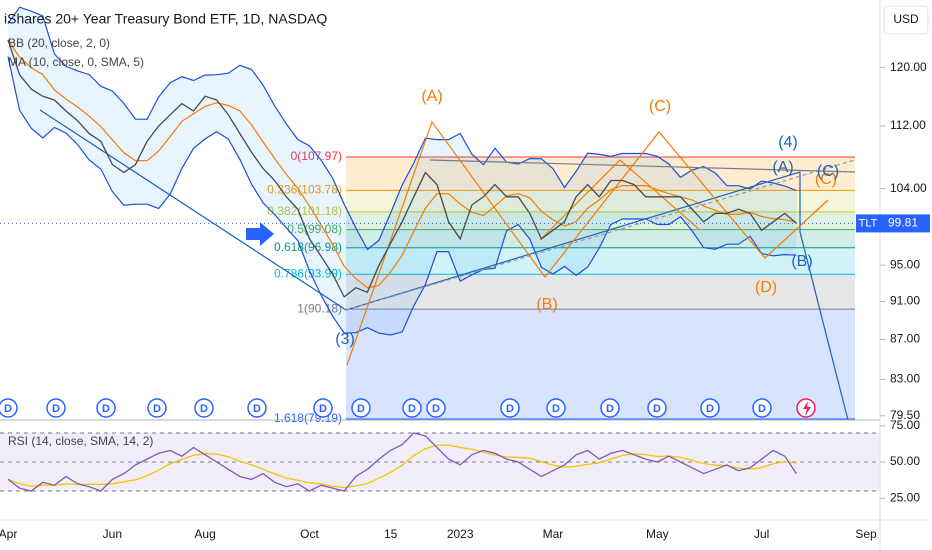 The height and width of the screenshot is (550, 932). What do you see at coordinates (908, 188) in the screenshot?
I see `y-tick-label: 104.00` at bounding box center [908, 188].